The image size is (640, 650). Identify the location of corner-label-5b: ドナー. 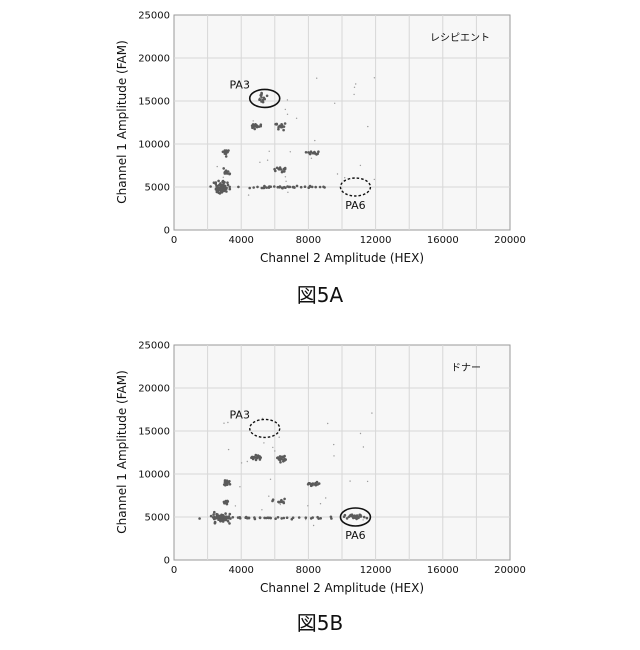
(466, 368).